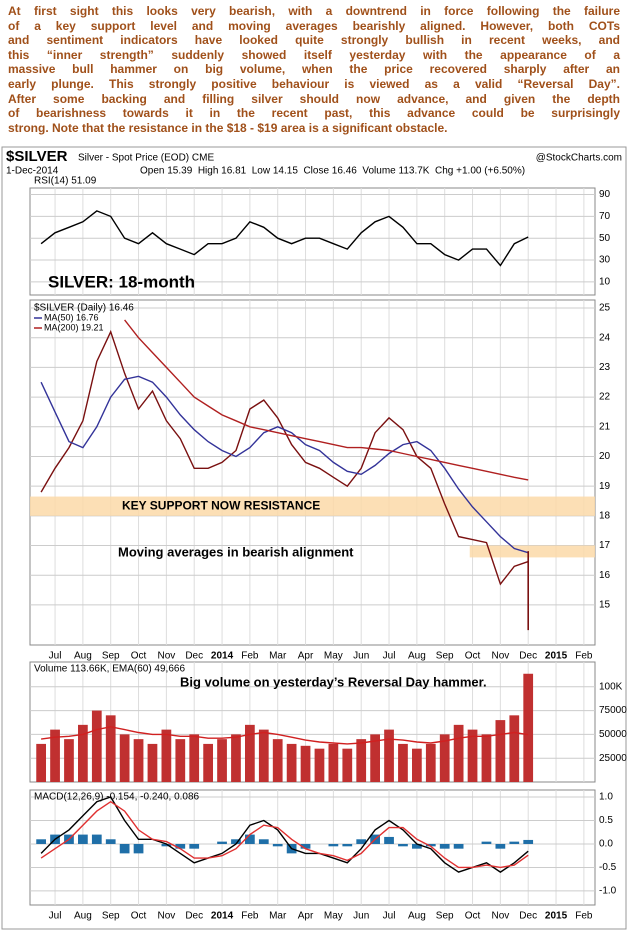 The width and height of the screenshot is (629, 931). I want to click on x-tick-label: Apr, so click(306, 656).